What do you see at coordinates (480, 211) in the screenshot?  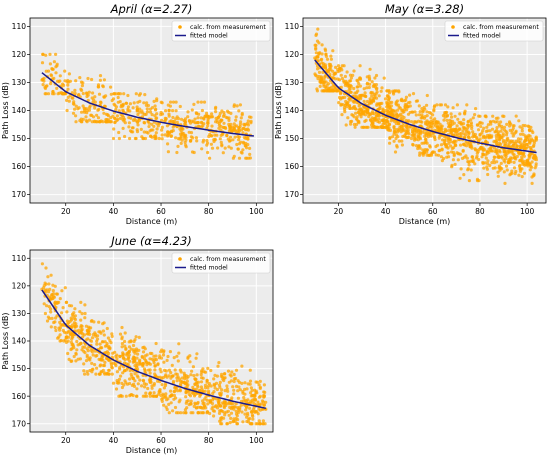 I see `x-tick-label: 80` at bounding box center [480, 211].